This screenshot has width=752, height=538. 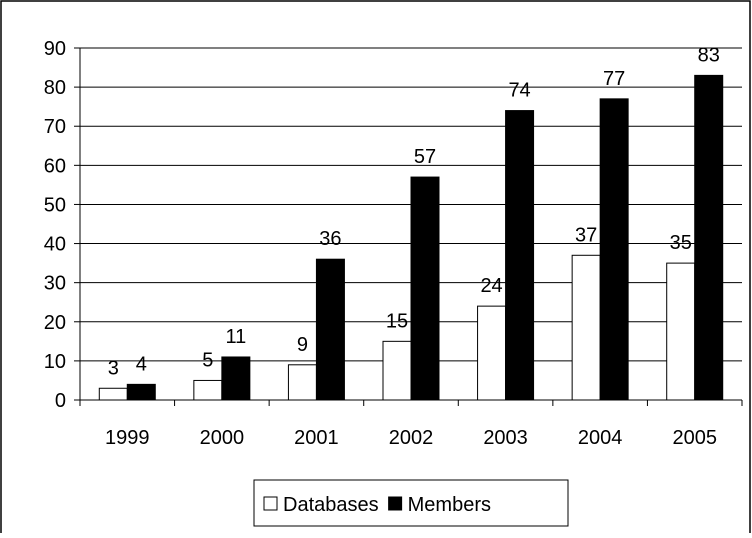 I want to click on legend-label-databases: Databases, so click(x=331, y=505).